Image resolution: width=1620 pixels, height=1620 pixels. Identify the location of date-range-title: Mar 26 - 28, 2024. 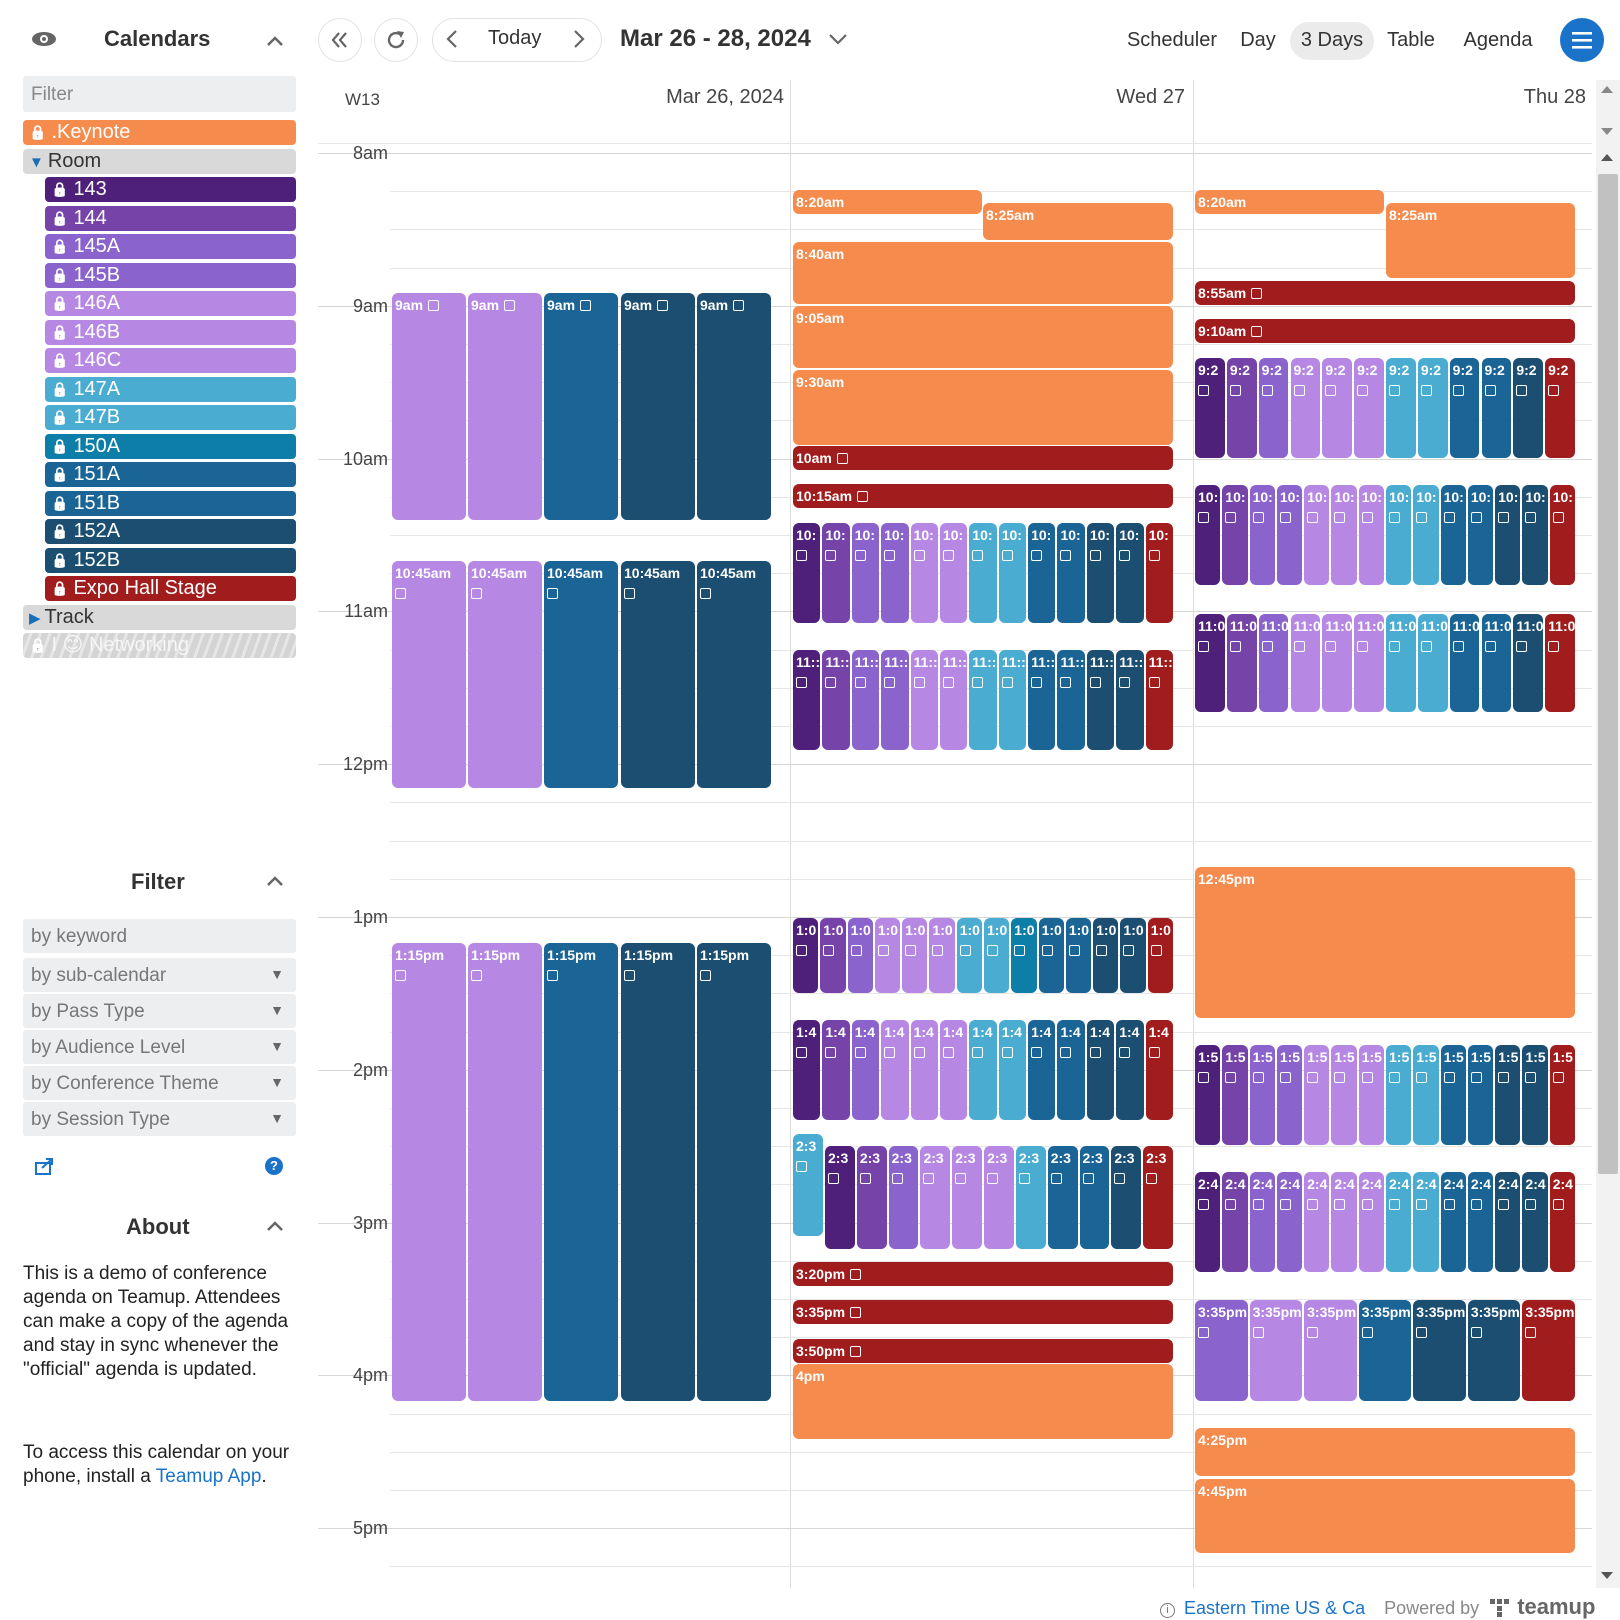
(715, 38).